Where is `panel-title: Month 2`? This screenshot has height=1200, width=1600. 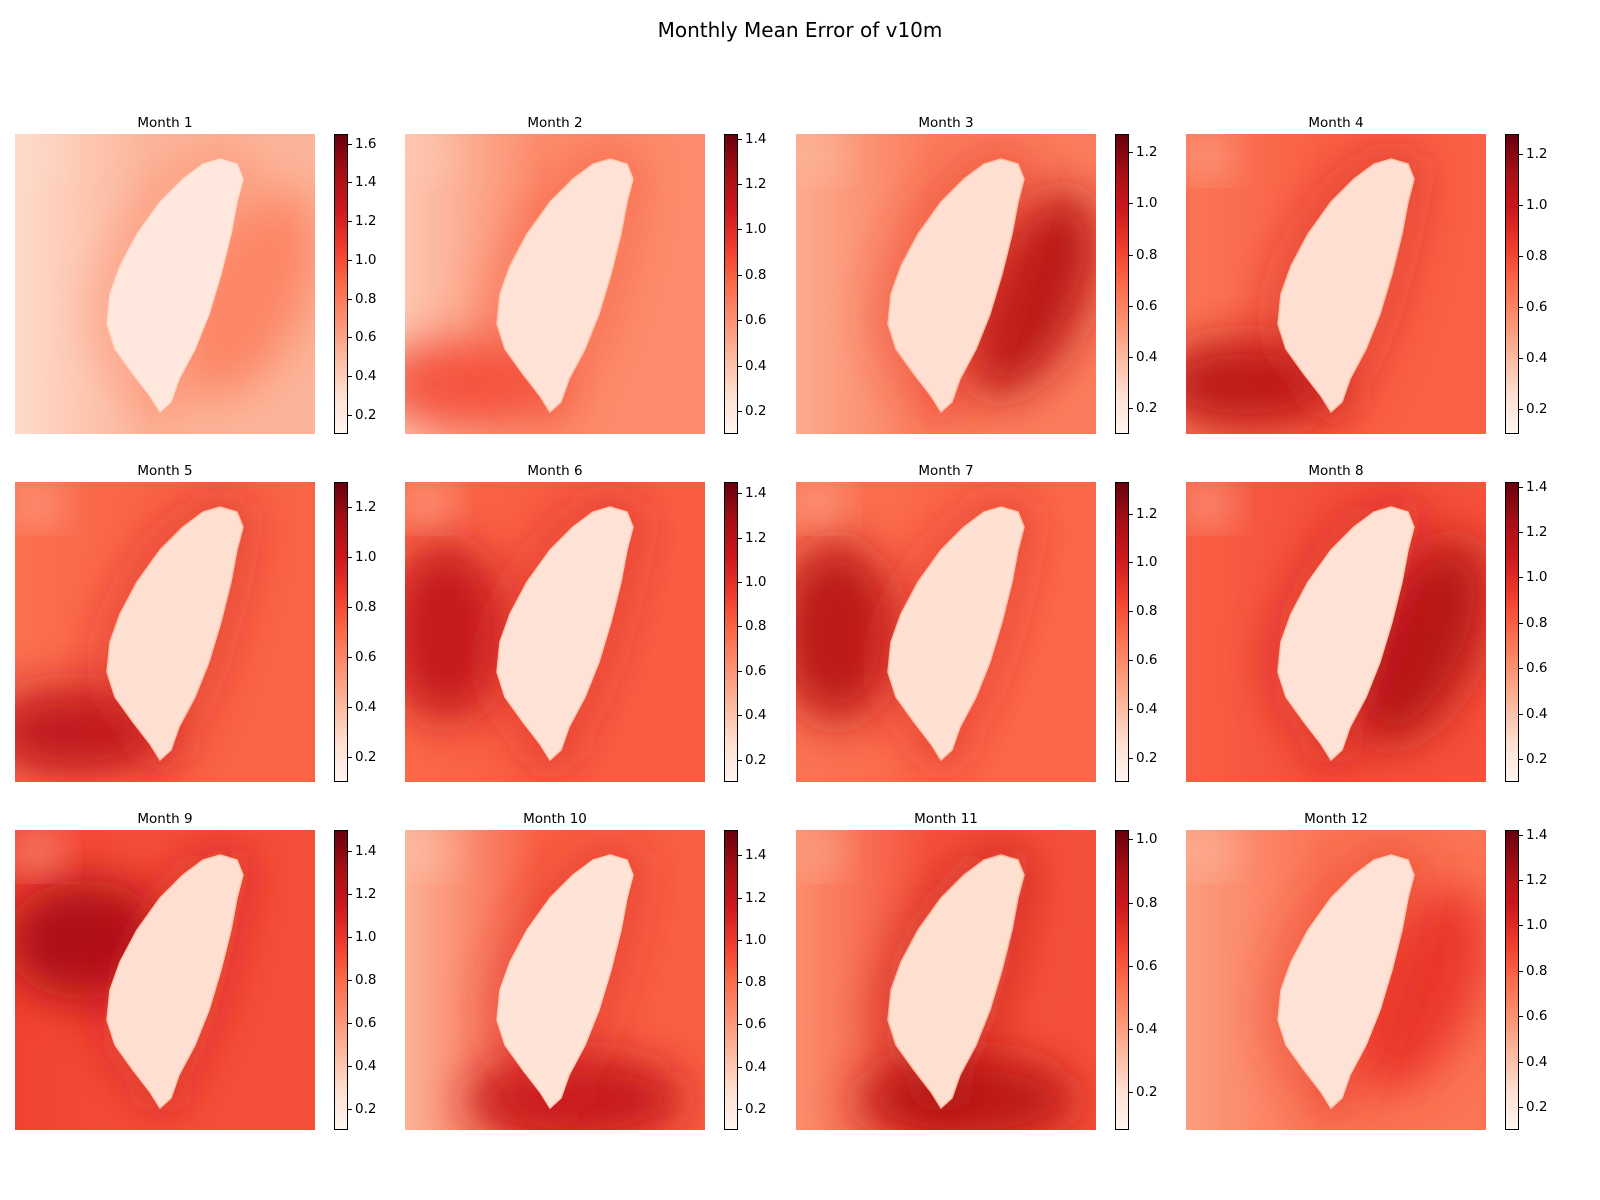 panel-title: Month 2 is located at coordinates (555, 123).